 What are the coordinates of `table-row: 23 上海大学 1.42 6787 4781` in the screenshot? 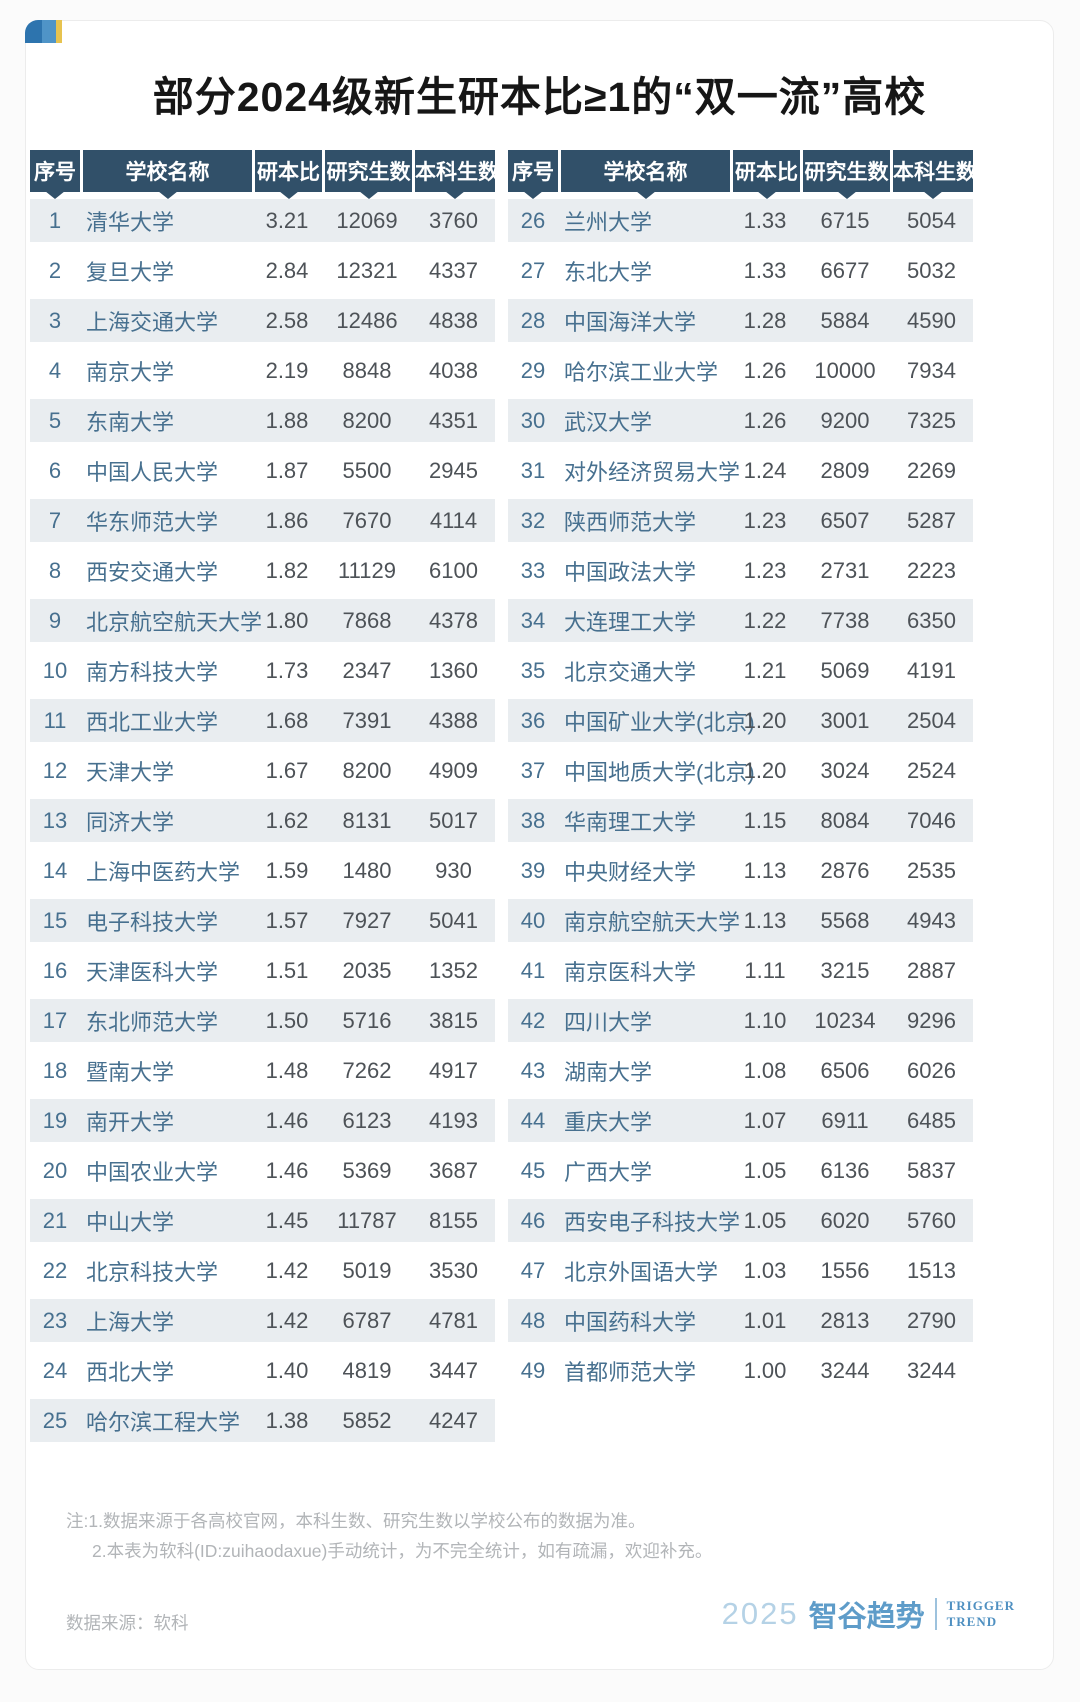 It's located at (262, 1320).